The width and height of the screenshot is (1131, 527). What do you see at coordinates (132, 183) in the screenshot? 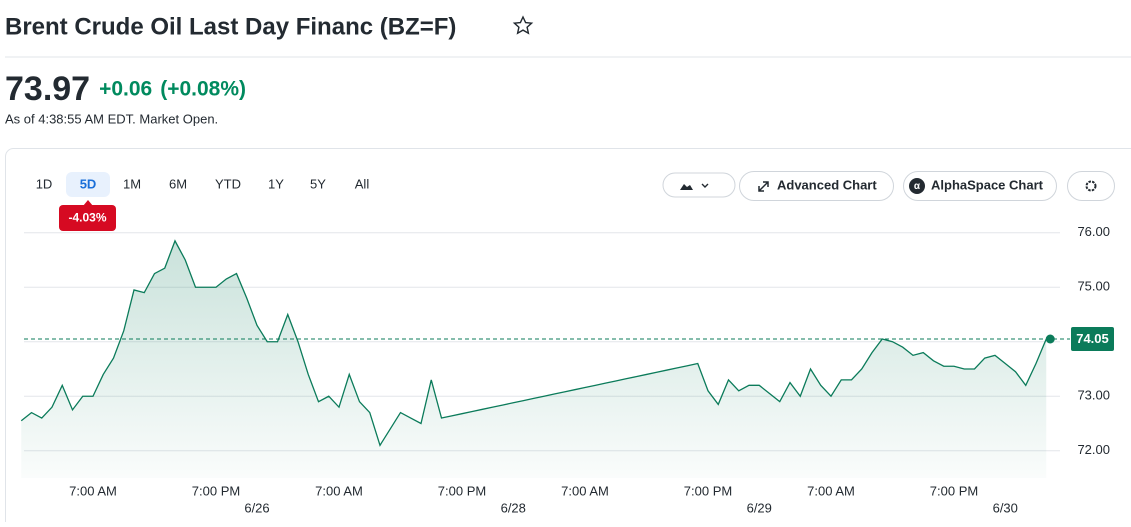
I see `range-button: 1M` at bounding box center [132, 183].